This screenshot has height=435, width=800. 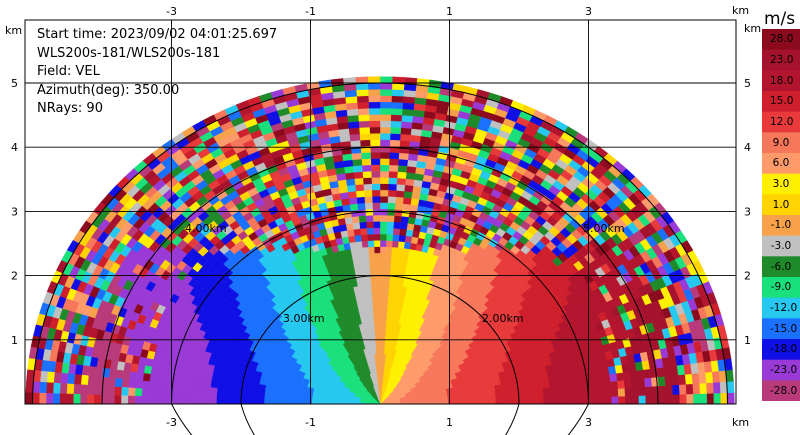 What do you see at coordinates (781, 225) in the screenshot?
I see `colorbar-label: -1.0` at bounding box center [781, 225].